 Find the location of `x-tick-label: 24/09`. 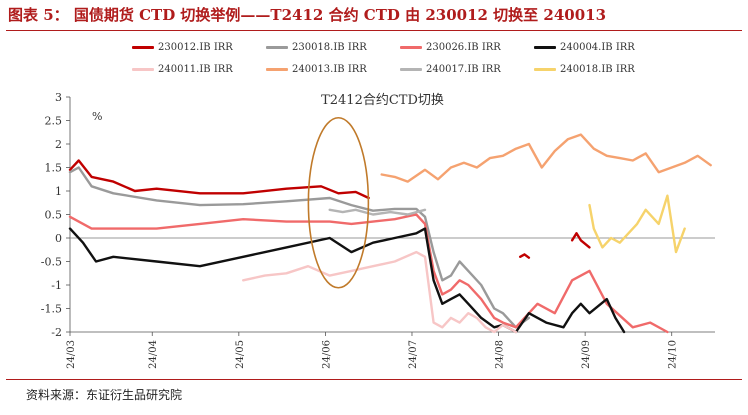

x-tick-label: 24/09 is located at coordinates (586, 354).